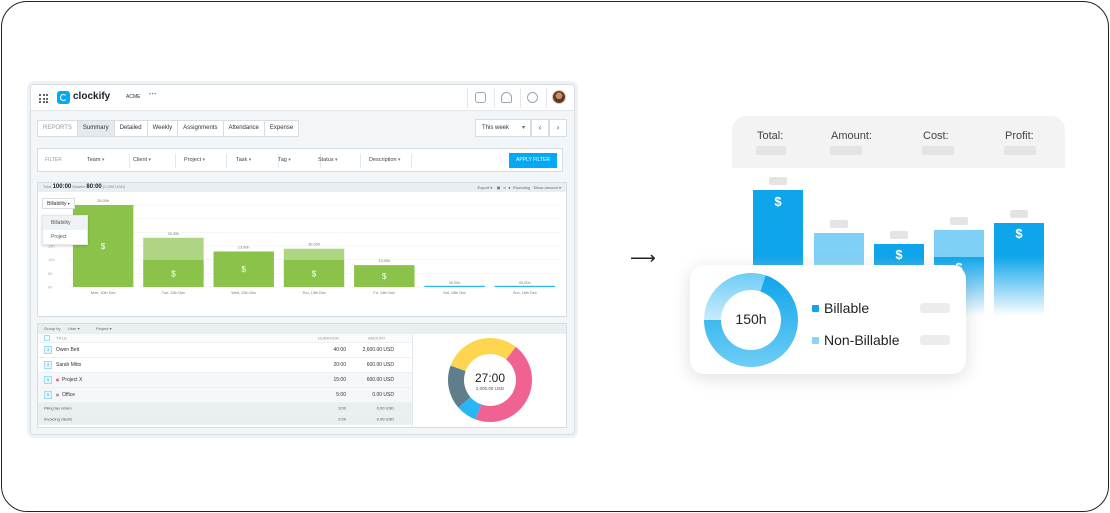  What do you see at coordinates (244, 128) in the screenshot?
I see `tab-attendance: Attendance` at bounding box center [244, 128].